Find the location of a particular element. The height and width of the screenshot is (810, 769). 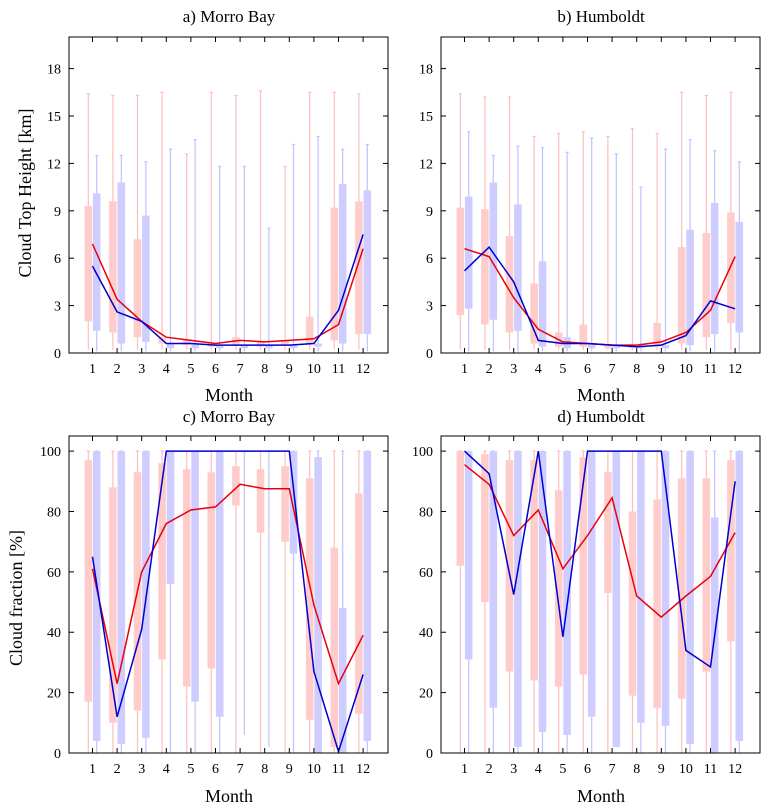

y-axis-title: Cloud Top Height [km] is located at coordinates (25, 193).